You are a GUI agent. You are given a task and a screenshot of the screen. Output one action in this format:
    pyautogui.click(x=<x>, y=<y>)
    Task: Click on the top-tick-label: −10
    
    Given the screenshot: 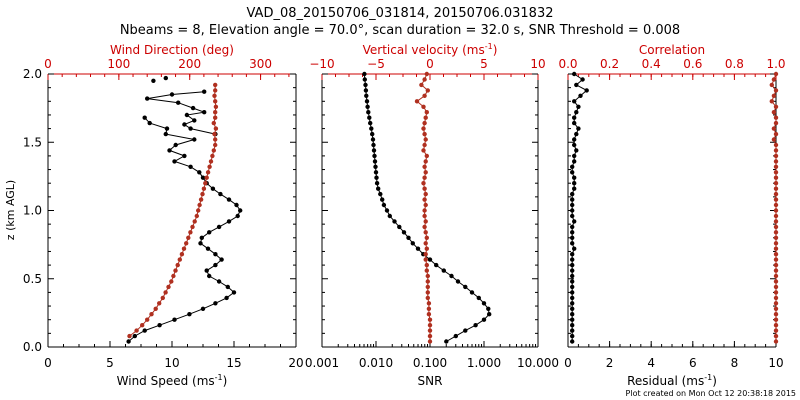 What is the action you would take?
    pyautogui.click(x=321, y=64)
    